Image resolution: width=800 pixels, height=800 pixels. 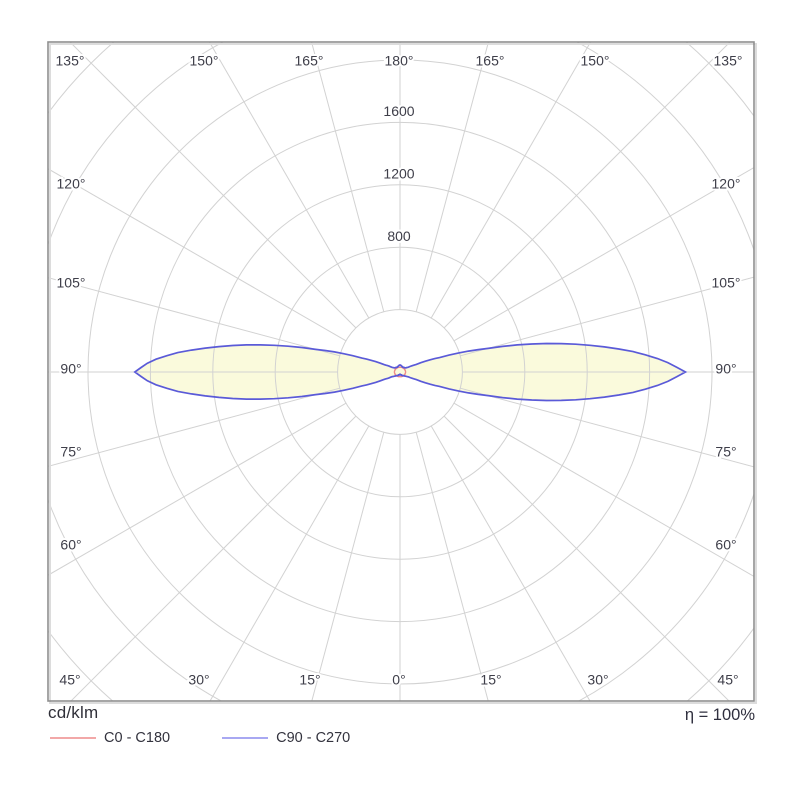 What do you see at coordinates (398, 111) in the screenshot?
I see `radial-tick-1600: 1600` at bounding box center [398, 111].